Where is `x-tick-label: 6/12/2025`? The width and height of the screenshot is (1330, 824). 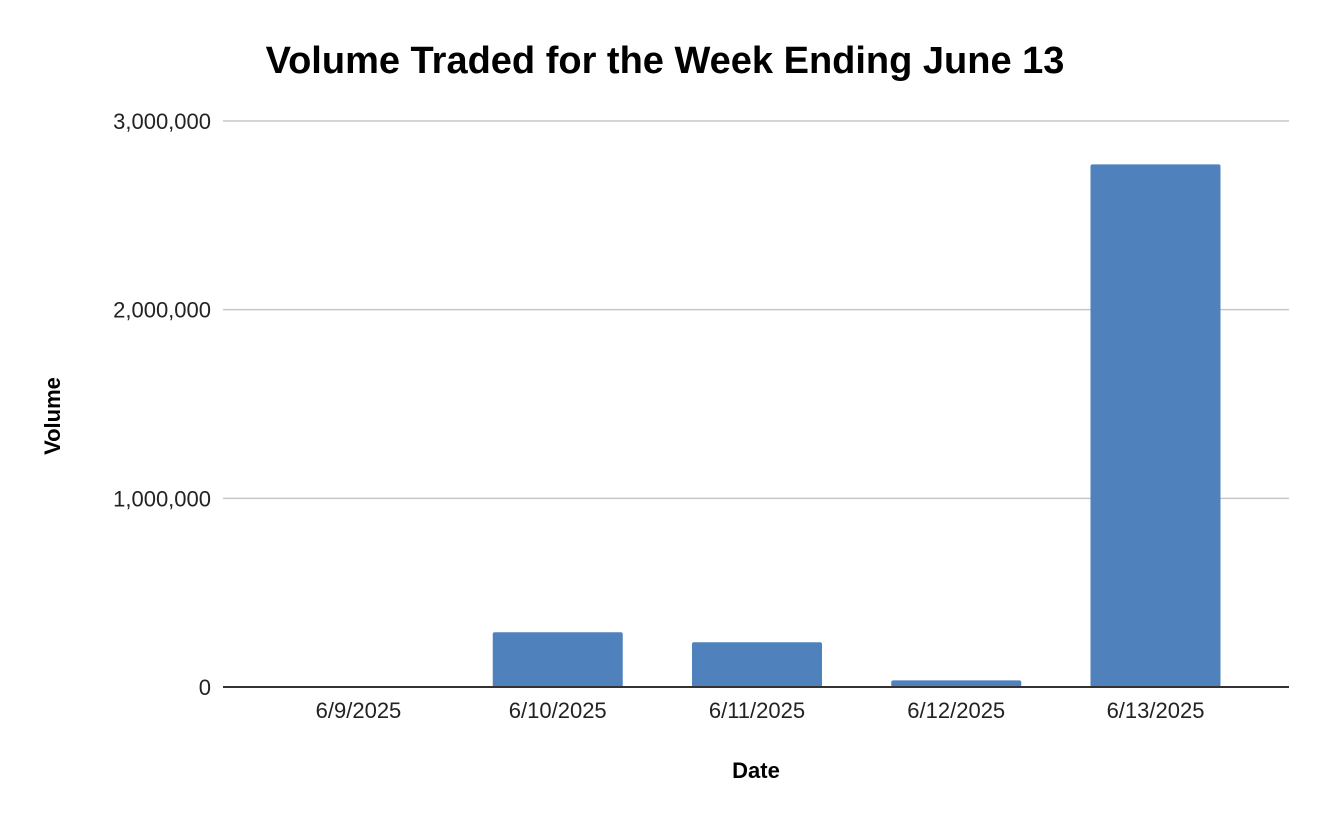
x-tick-label: 6/12/2025 is located at coordinates (956, 710).